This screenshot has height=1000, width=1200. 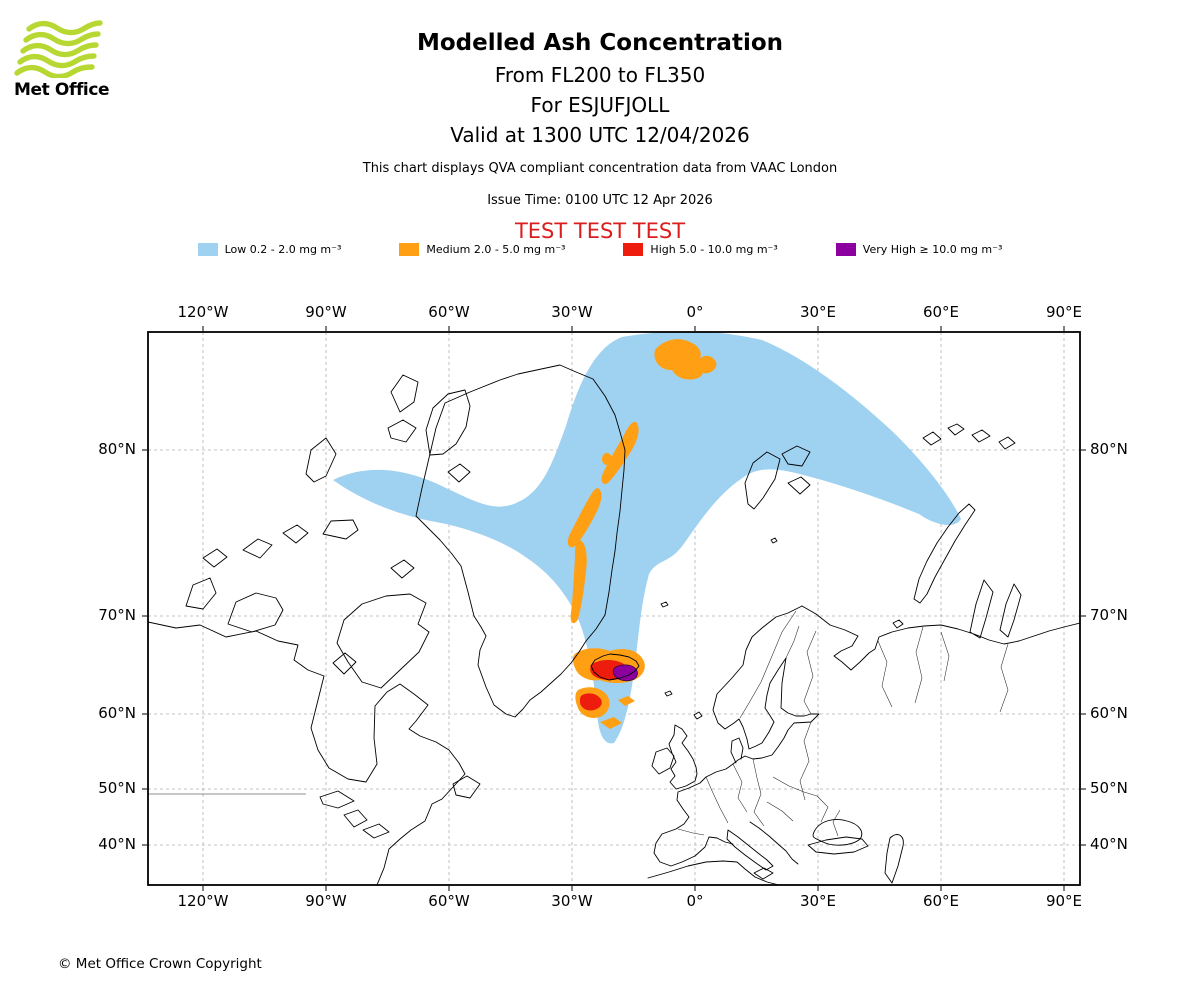 What do you see at coordinates (62, 90) in the screenshot?
I see `met-office-logo-text: Met Office` at bounding box center [62, 90].